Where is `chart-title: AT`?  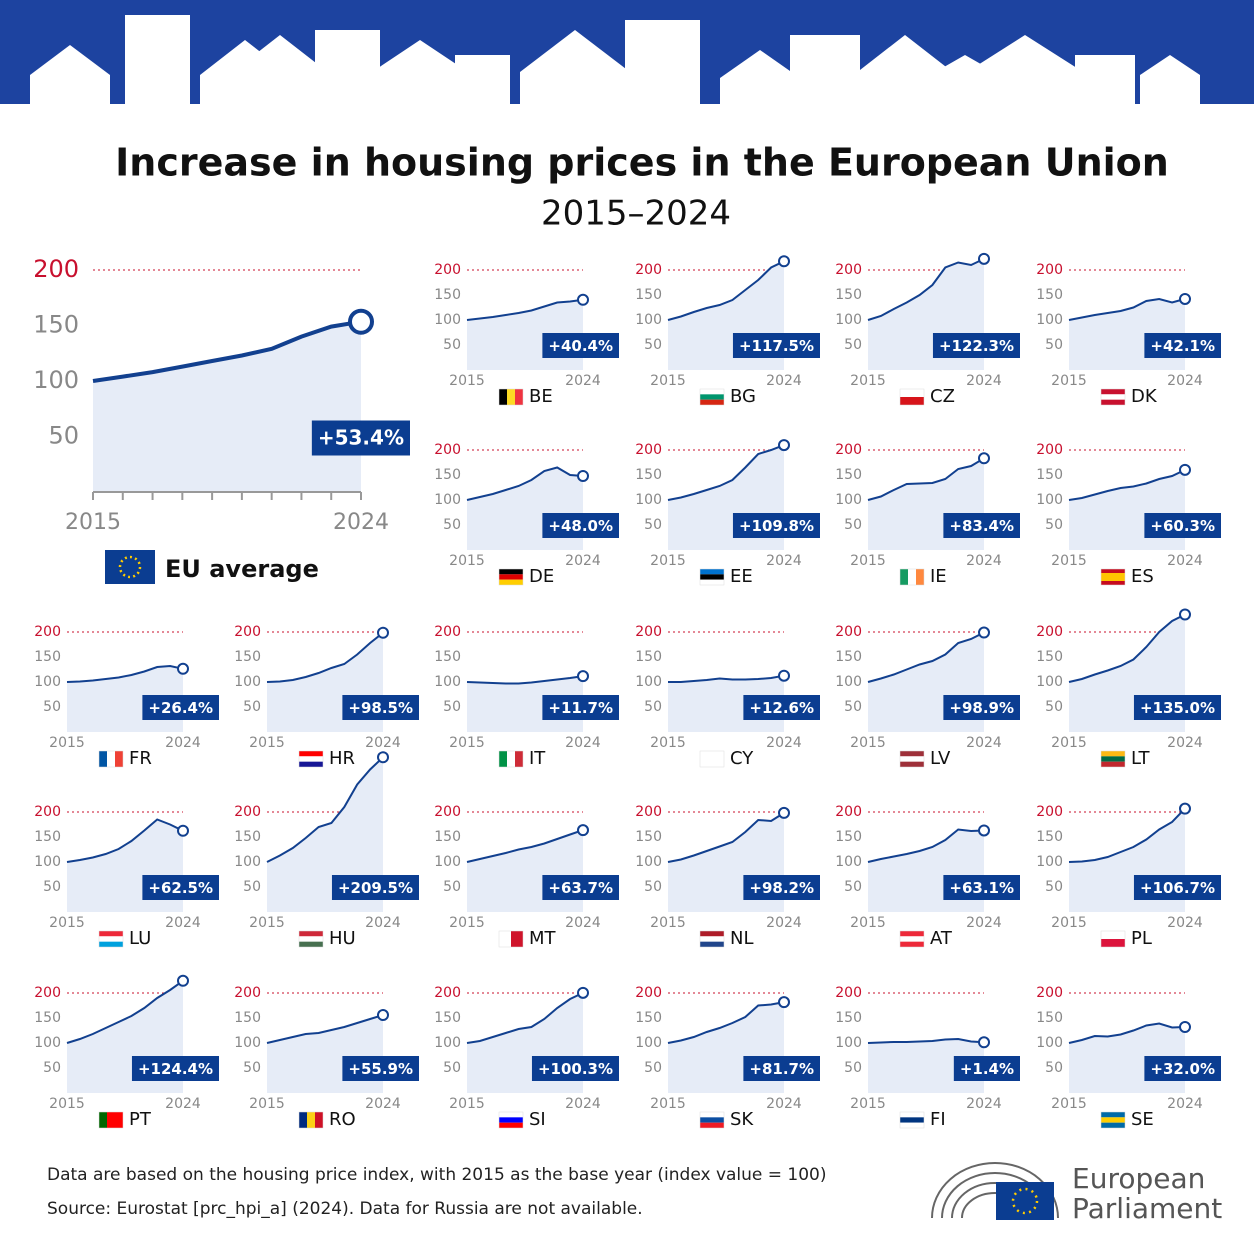 chart-title: AT is located at coordinates (941, 938).